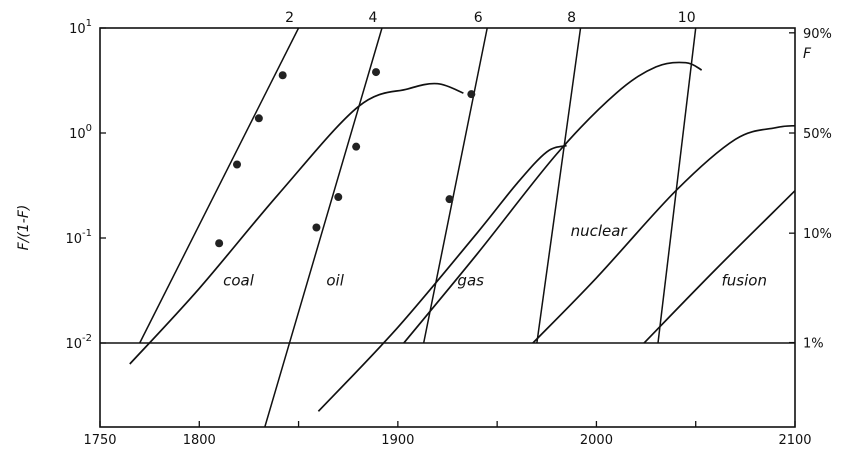 The image size is (847, 453). What do you see at coordinates (397, 440) in the screenshot?
I see `x-tick-label: 1900` at bounding box center [397, 440].